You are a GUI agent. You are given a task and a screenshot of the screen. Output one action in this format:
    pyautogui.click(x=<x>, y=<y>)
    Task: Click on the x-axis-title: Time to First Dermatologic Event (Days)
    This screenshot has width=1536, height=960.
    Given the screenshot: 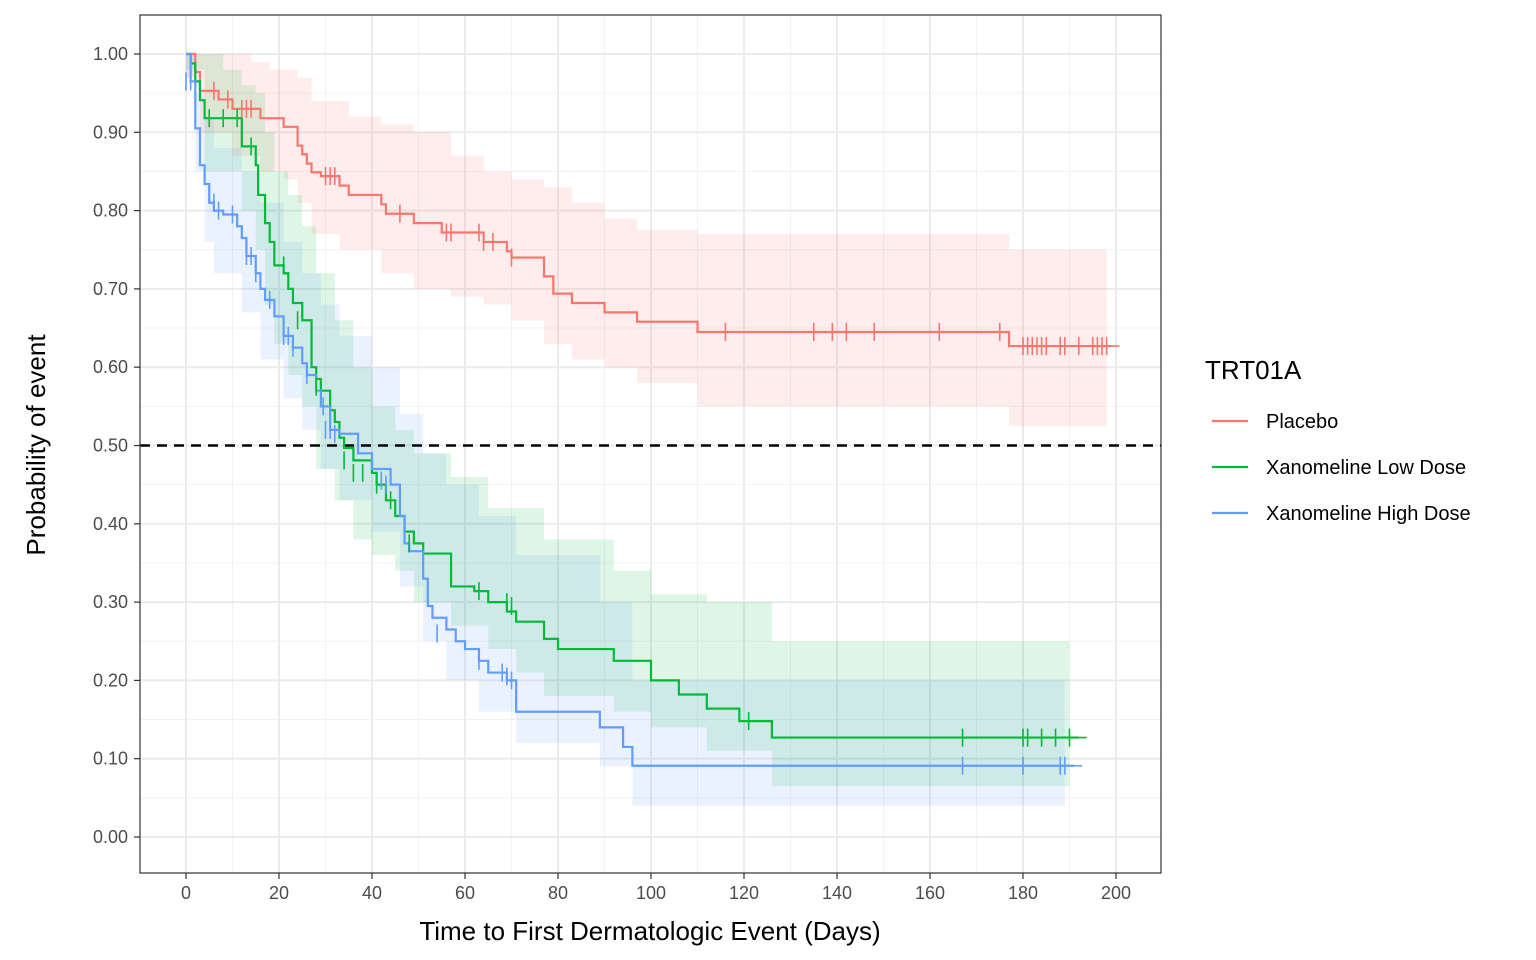 What is the action you would take?
    pyautogui.click(x=649, y=931)
    